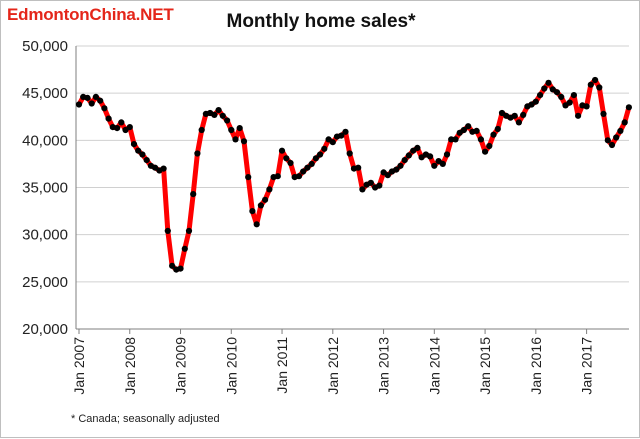 The width and height of the screenshot is (640, 439). What do you see at coordinates (45, 329) in the screenshot?
I see `y-tick-label: 20,000` at bounding box center [45, 329].